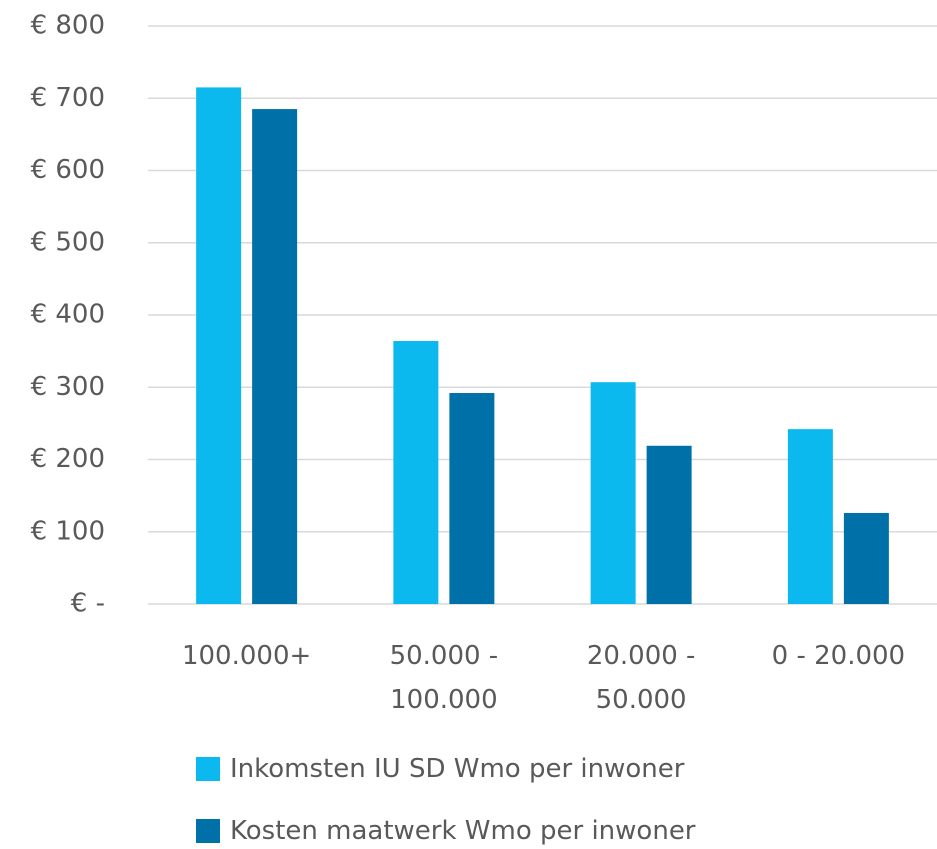 This screenshot has height=849, width=937. Describe the element at coordinates (68, 242) in the screenshot. I see `y-tick-label: € 500` at that location.